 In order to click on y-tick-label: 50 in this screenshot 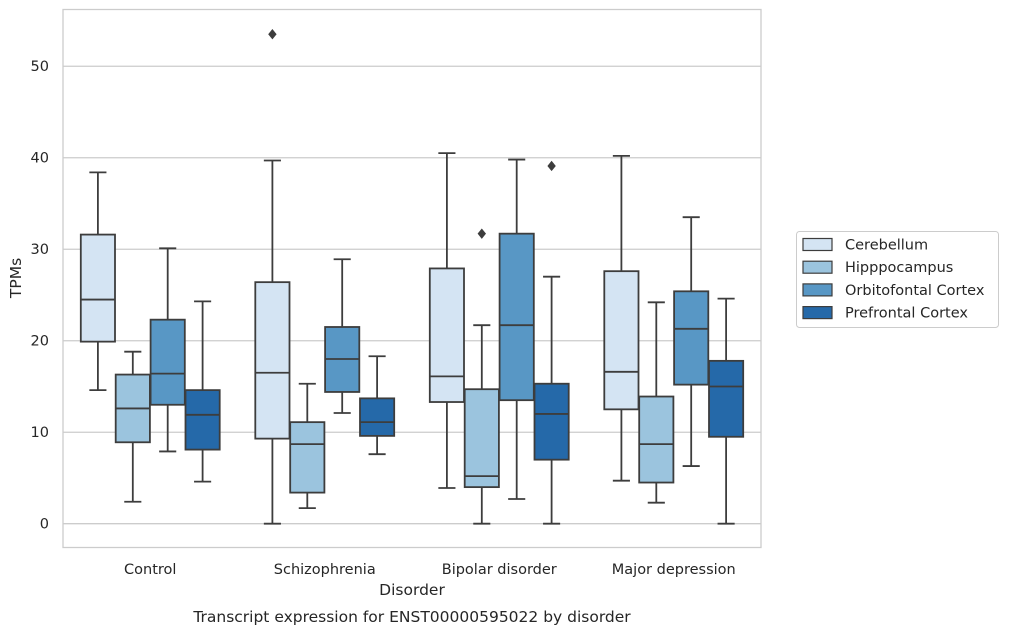, I will do `click(40, 67)`.